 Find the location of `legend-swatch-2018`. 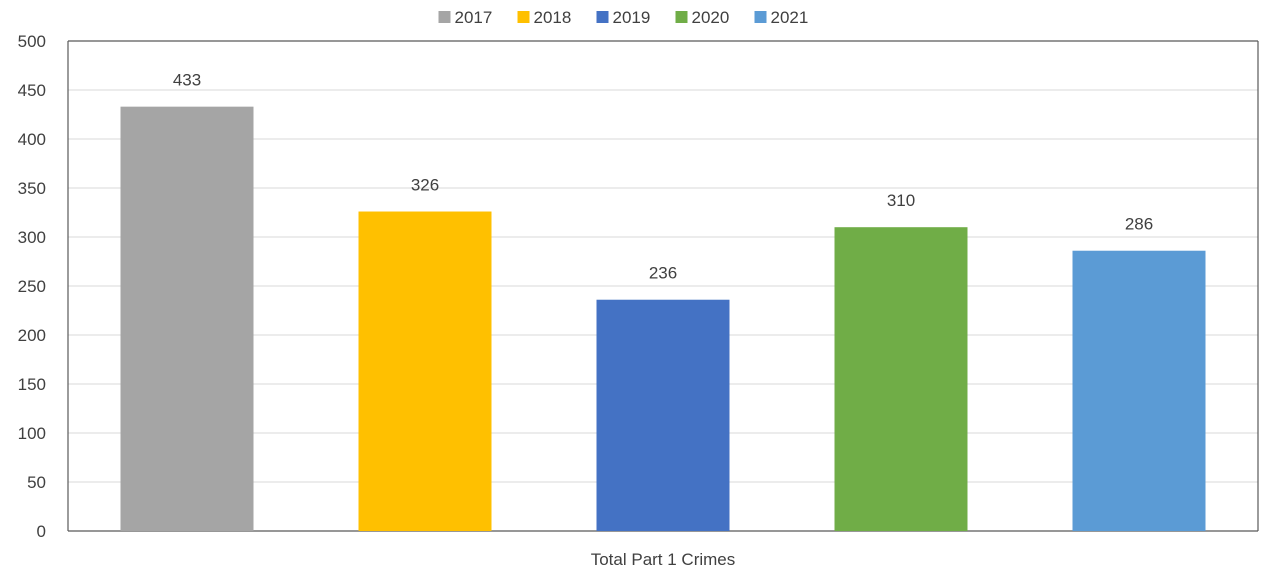

legend-swatch-2018 is located at coordinates (523, 17).